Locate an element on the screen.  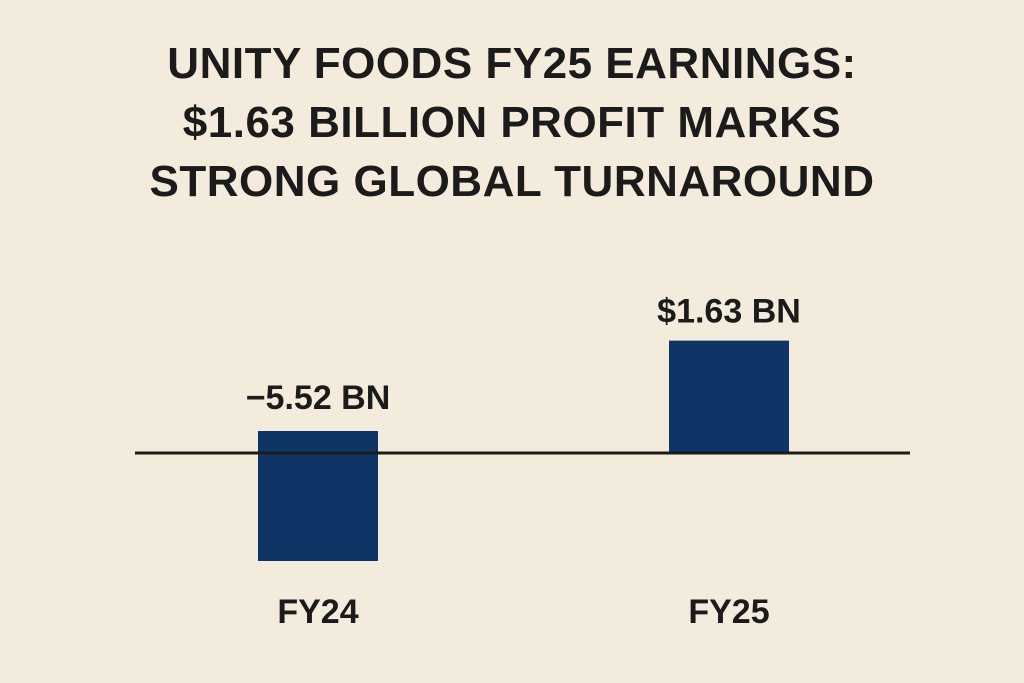
category-label-fy24: FY24 is located at coordinates (317, 612).